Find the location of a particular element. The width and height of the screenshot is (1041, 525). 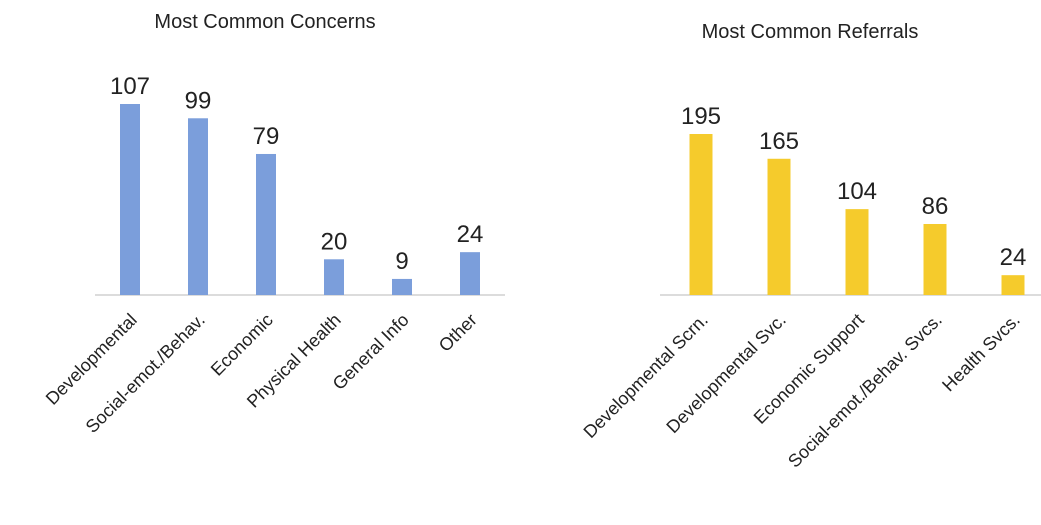

referrals-tick-label: Health Svcs. is located at coordinates (981, 353).